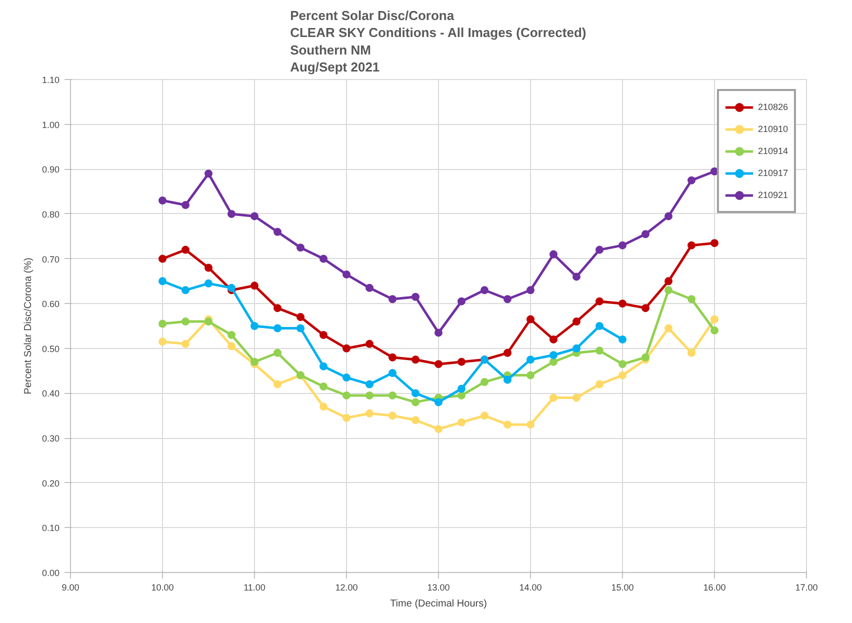 The height and width of the screenshot is (623, 852). Describe the element at coordinates (51, 483) in the screenshot. I see `y-tick-label: 0.20` at that location.